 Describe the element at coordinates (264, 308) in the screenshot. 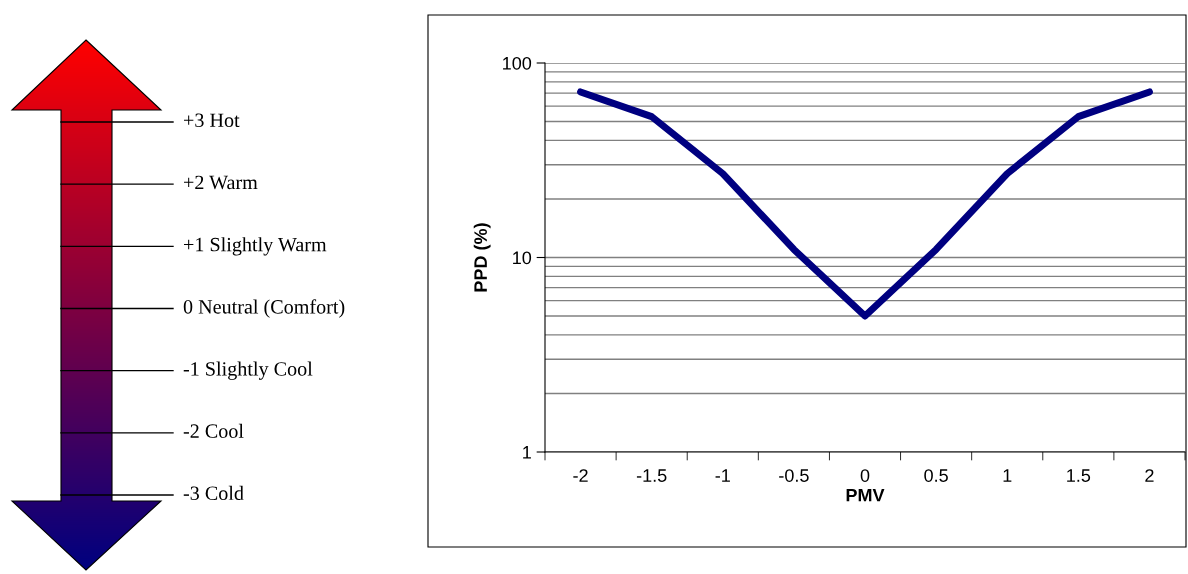

I see `text: 0 Neutral (Comfort)` at that location.